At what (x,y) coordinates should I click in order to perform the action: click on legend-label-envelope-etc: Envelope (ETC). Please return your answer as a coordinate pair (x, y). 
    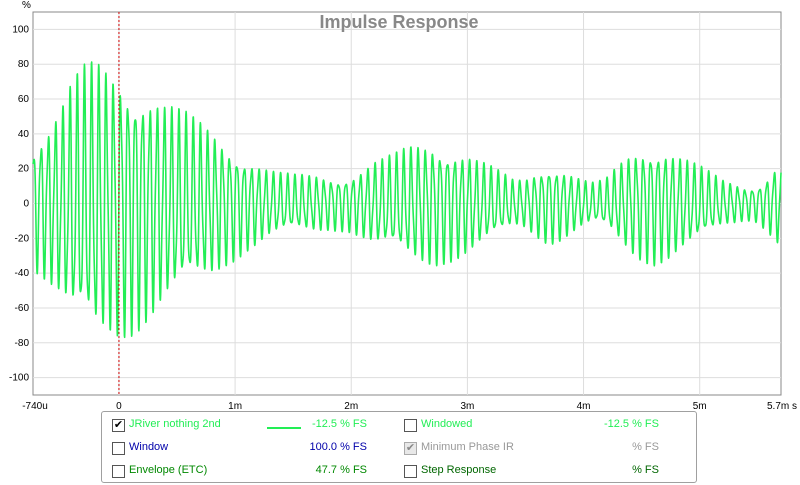
    Looking at the image, I should click on (168, 470).